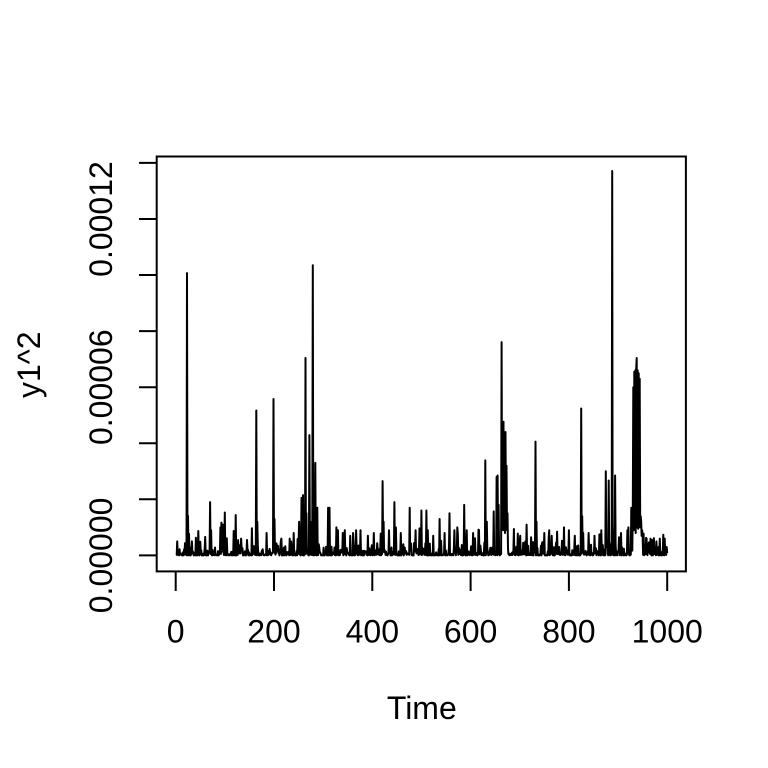 The width and height of the screenshot is (768, 768). Describe the element at coordinates (470, 631) in the screenshot. I see `svg-text: 600` at that location.